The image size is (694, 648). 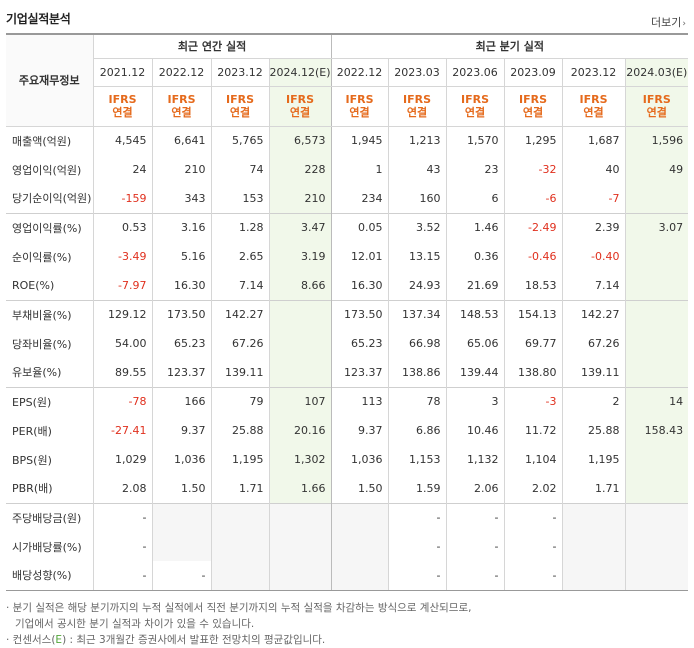 I want to click on table-cell: 173.50, so click(x=181, y=314).